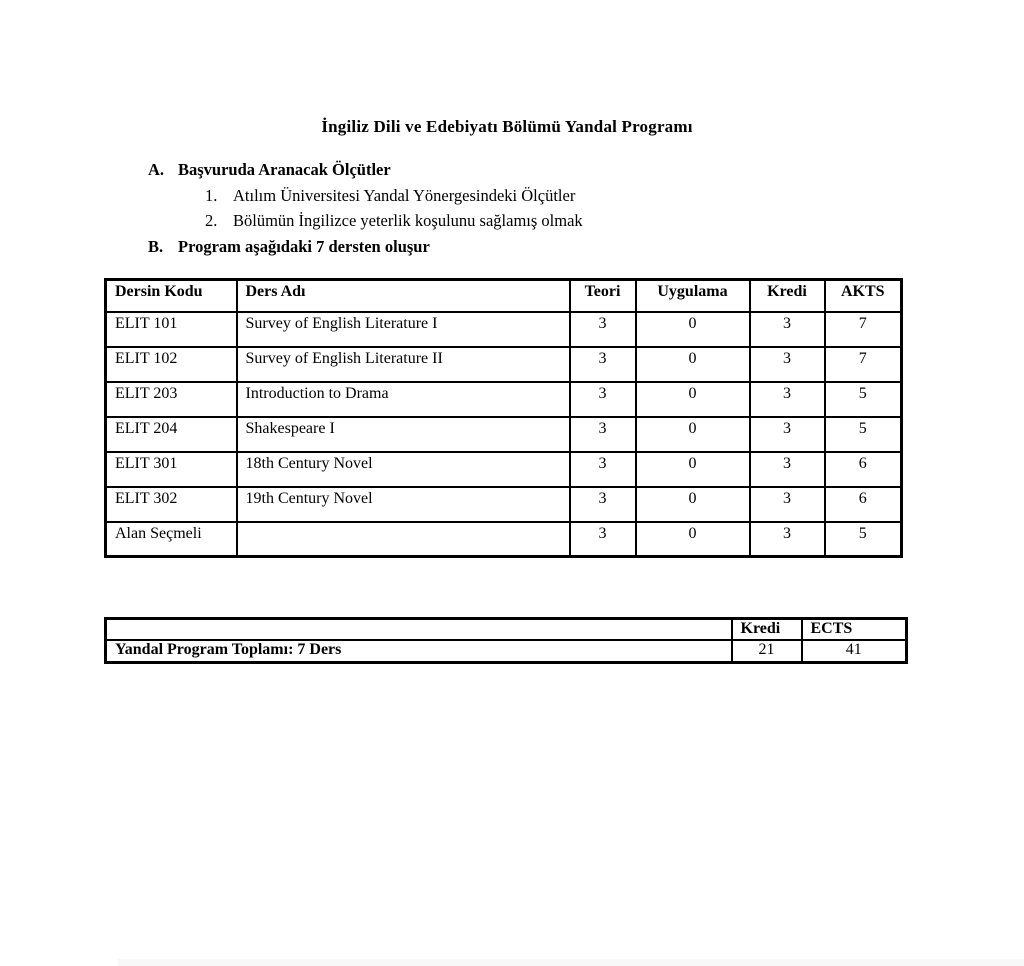 The image size is (1024, 966). Describe the element at coordinates (211, 220) in the screenshot. I see `criteria-item-2-marker: 2.` at that location.